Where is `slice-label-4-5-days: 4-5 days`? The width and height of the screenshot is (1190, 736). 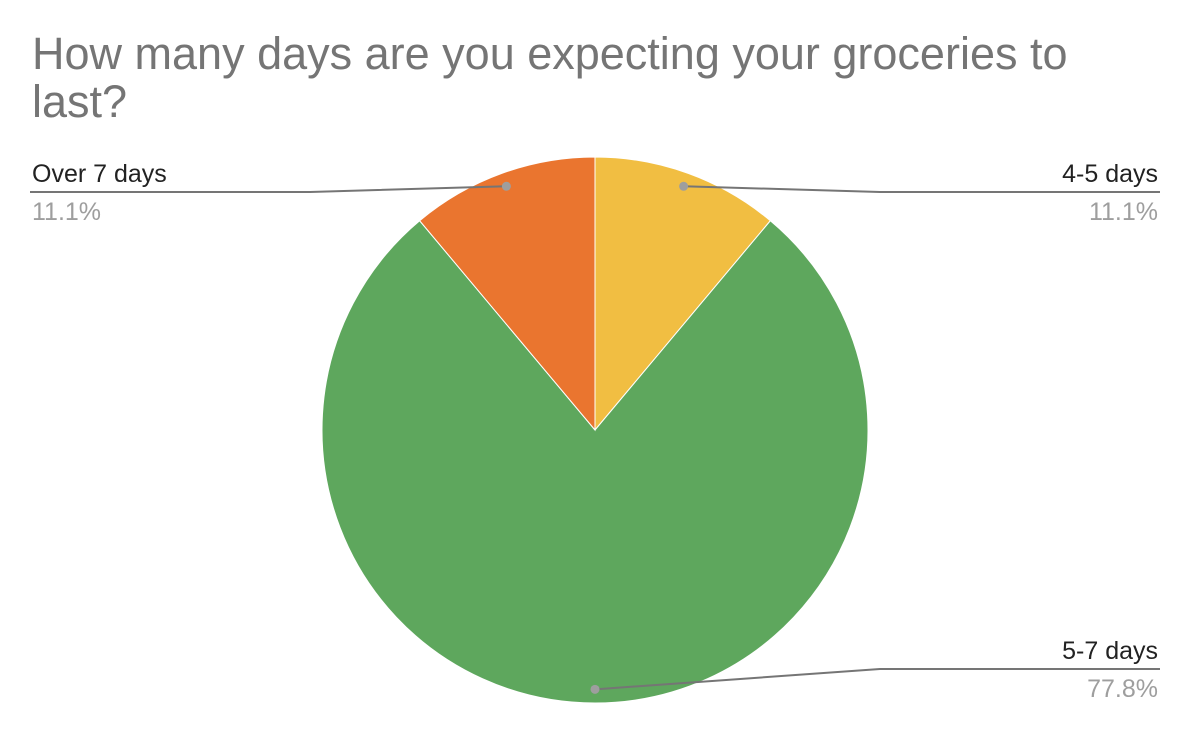 slice-label-4-5-days: 4-5 days is located at coordinates (1110, 174).